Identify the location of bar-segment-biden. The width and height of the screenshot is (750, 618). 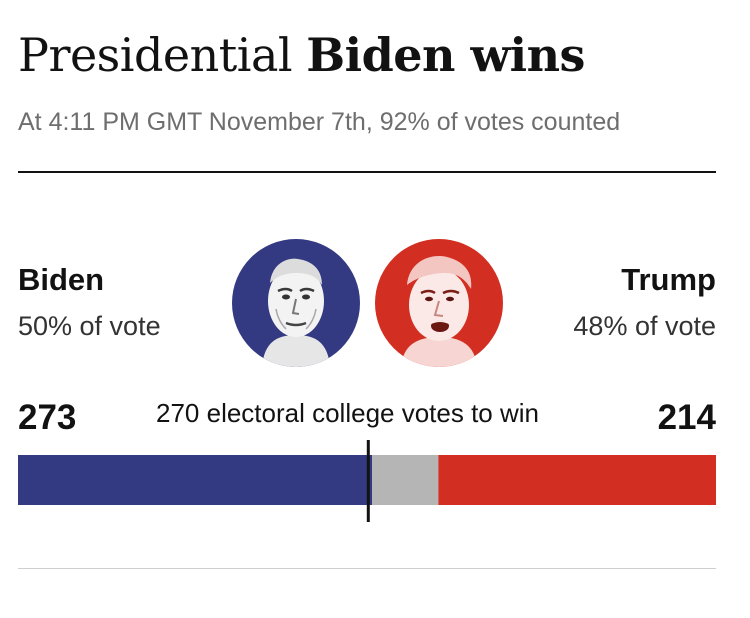
(195, 480).